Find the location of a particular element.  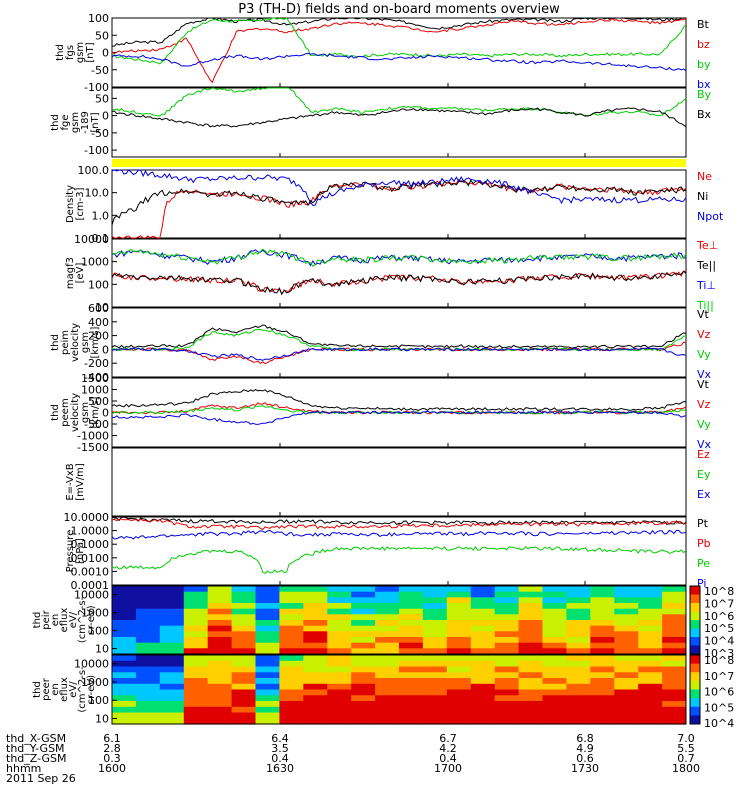

series-line-Ti|| is located at coordinates (399, 257).